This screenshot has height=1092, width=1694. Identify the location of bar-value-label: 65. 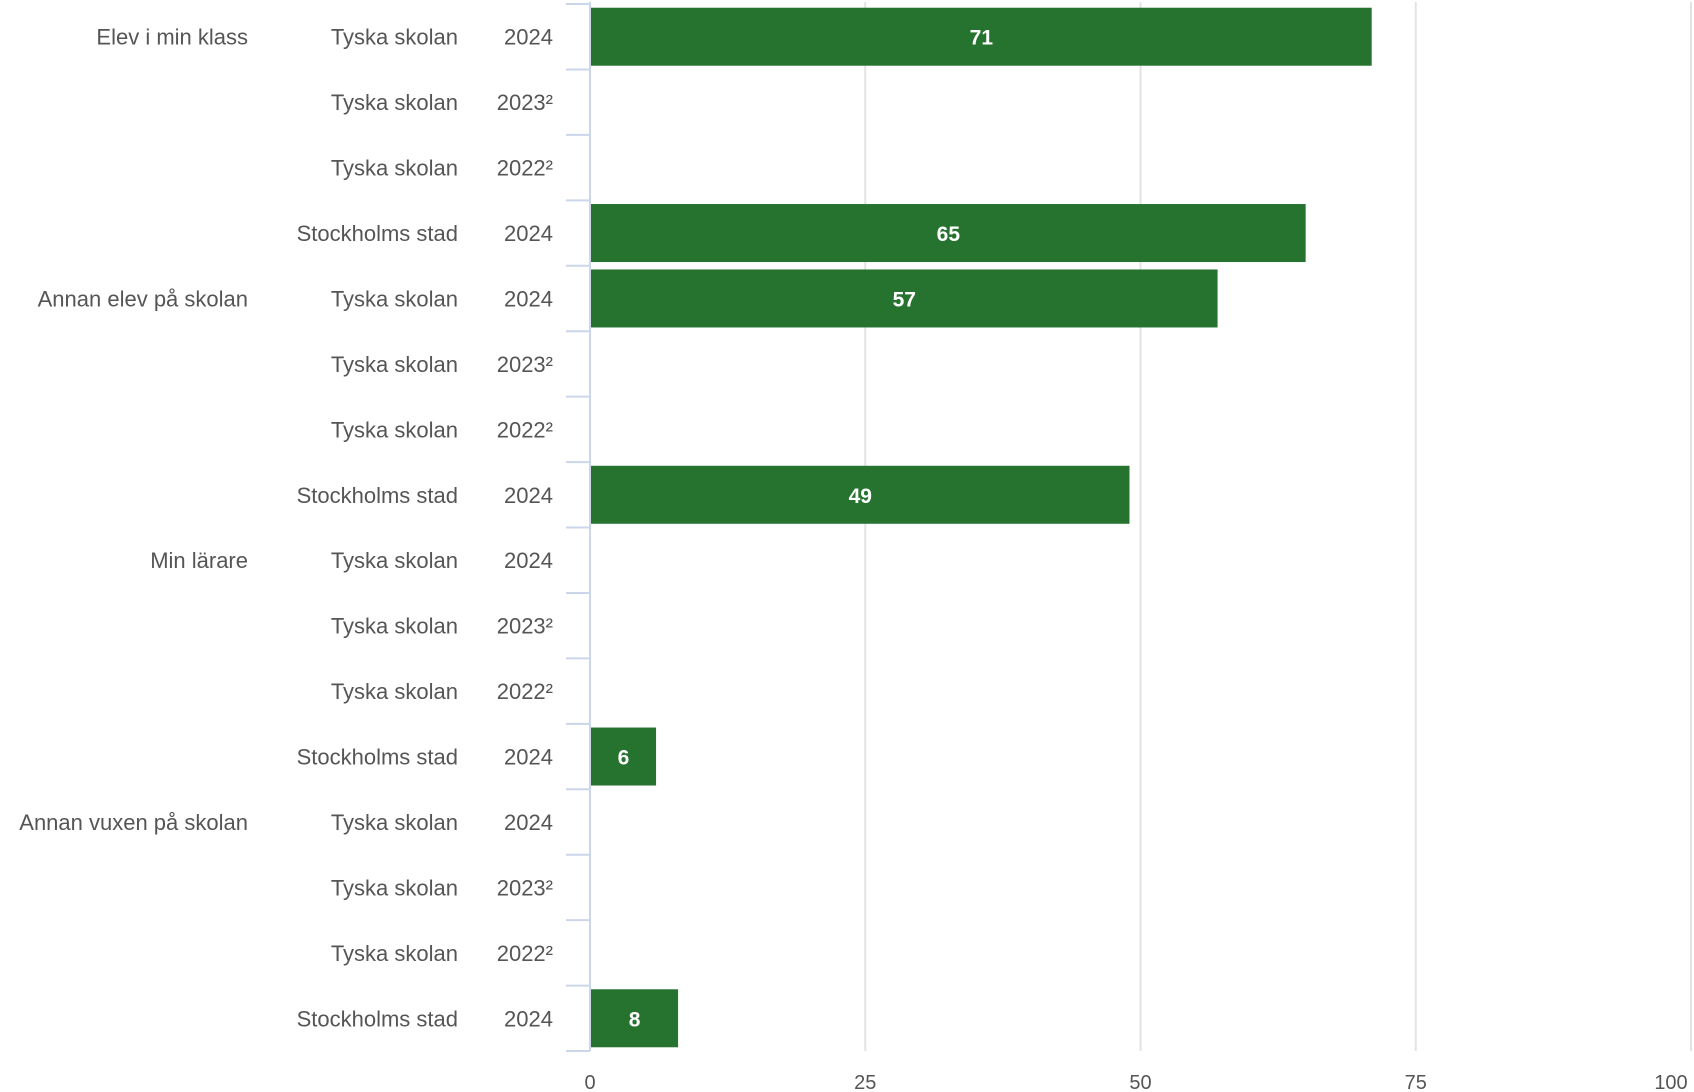
(949, 234).